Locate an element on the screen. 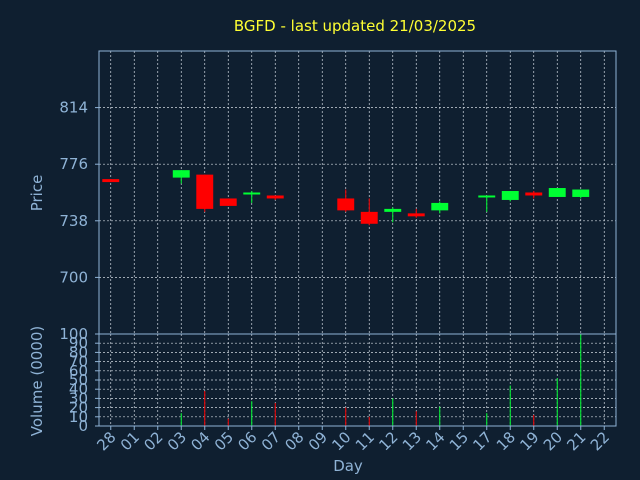 The image size is (640, 480). volume-tick-label: 100 is located at coordinates (73, 334).